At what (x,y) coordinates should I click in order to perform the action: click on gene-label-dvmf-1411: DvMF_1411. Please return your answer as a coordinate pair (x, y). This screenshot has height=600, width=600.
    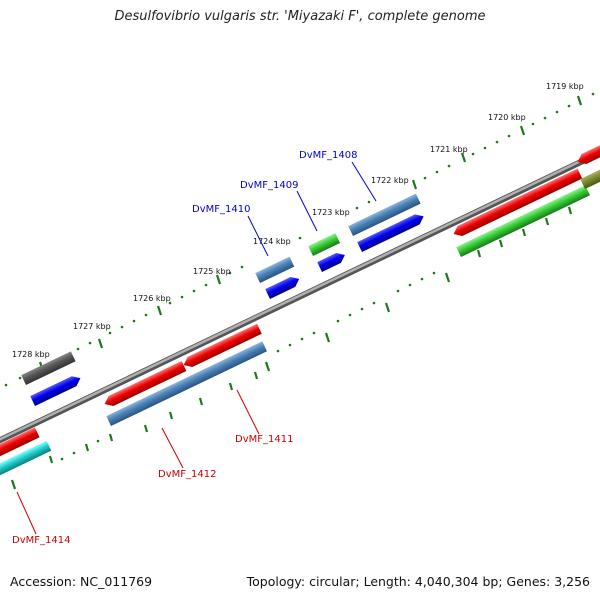
    Looking at the image, I should click on (264, 439).